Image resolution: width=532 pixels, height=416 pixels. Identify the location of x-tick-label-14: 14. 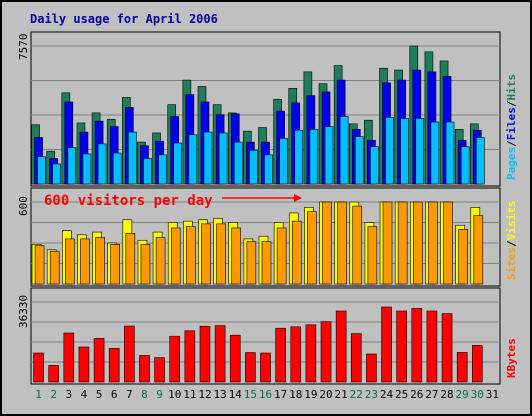
(236, 394).